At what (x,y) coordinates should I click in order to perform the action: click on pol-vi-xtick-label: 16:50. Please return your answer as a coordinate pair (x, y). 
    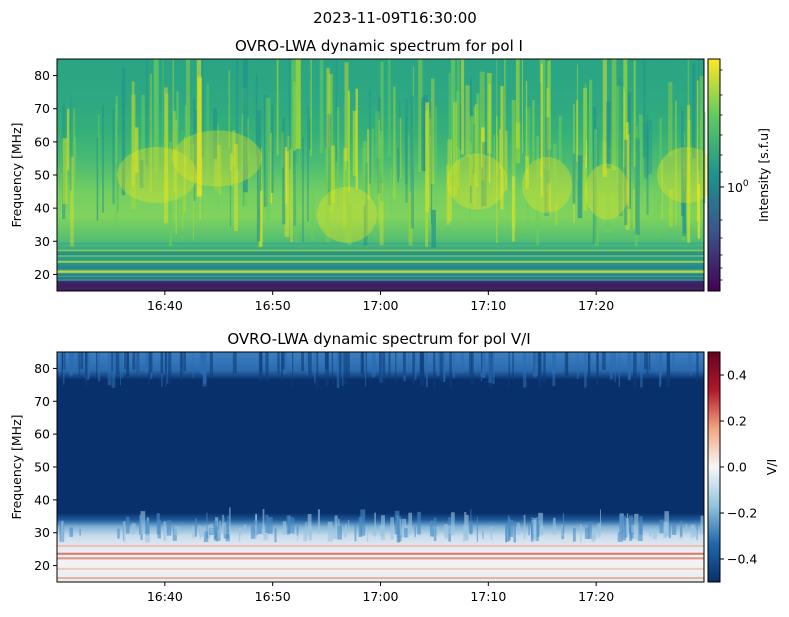
    Looking at the image, I should click on (273, 596).